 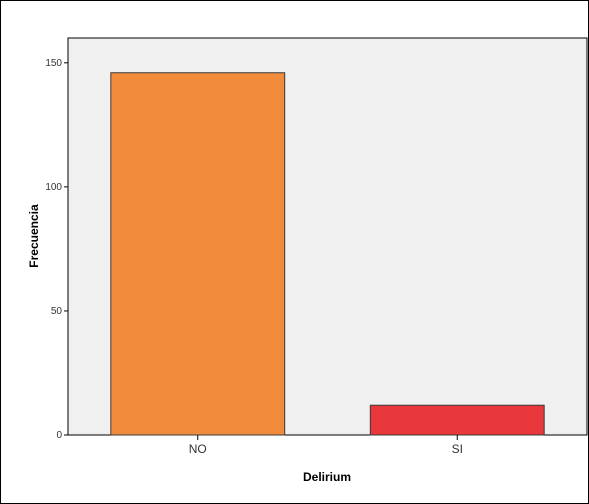 What do you see at coordinates (198, 449) in the screenshot?
I see `x-tick-label: NO` at bounding box center [198, 449].